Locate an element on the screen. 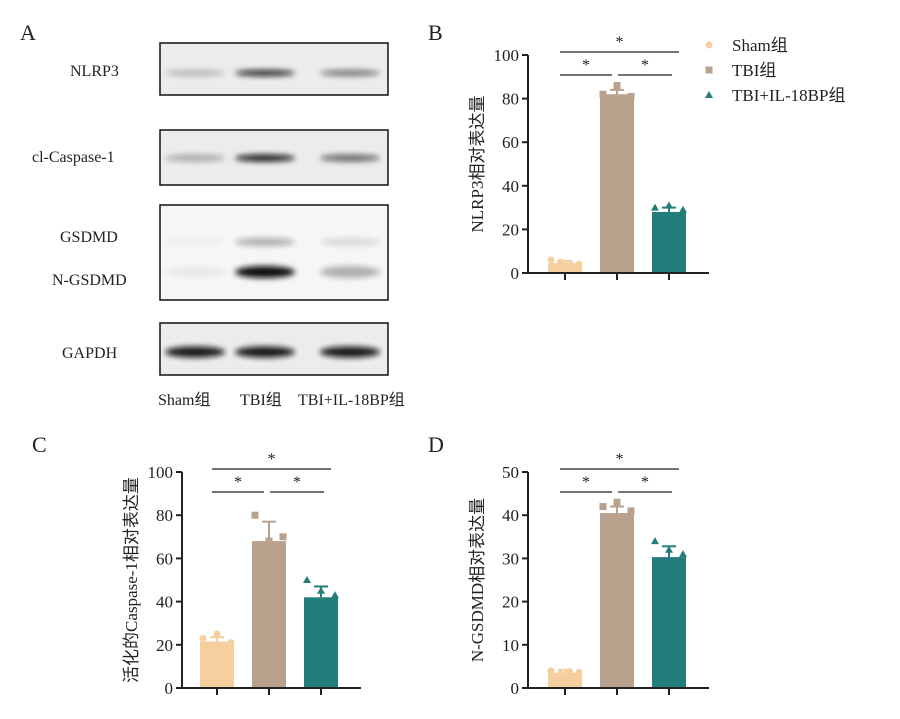 The image size is (900, 719). chart-c: 0 20 40 60 80 100 活化的Caspase-1相对表达量 * * * is located at coordinates (241, 574).